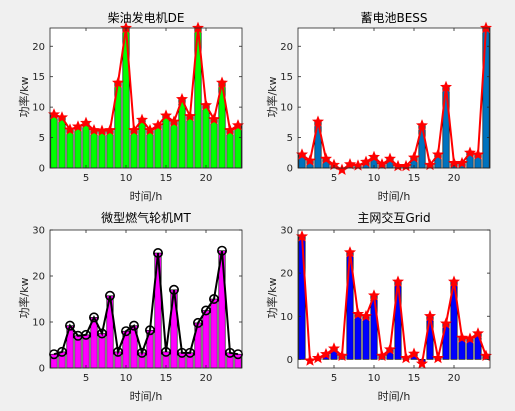 Image resolution: width=515 pixels, height=411 pixels. What do you see at coordinates (146, 217) in the screenshot?
I see `subplot-title: 微型燃气轮机MT` at bounding box center [146, 217].